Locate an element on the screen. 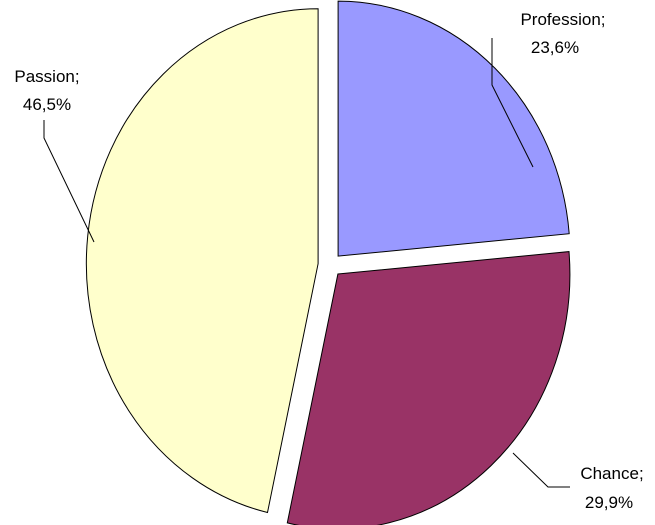 This screenshot has width=655, height=525. label-profession: Profession; is located at coordinates (562, 19).